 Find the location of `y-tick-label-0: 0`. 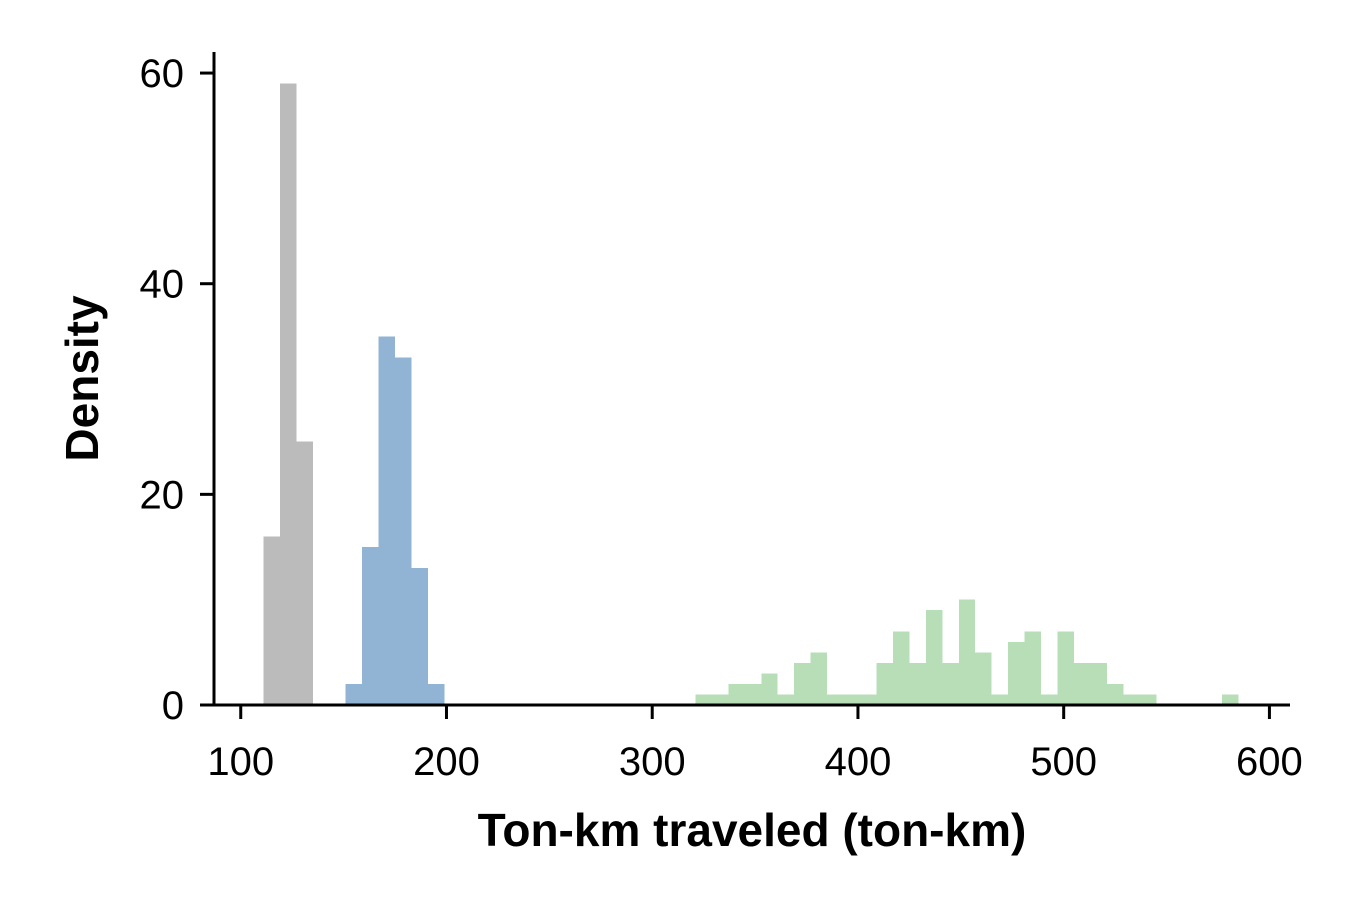

y-tick-label-0: 0 is located at coordinates (173, 706).